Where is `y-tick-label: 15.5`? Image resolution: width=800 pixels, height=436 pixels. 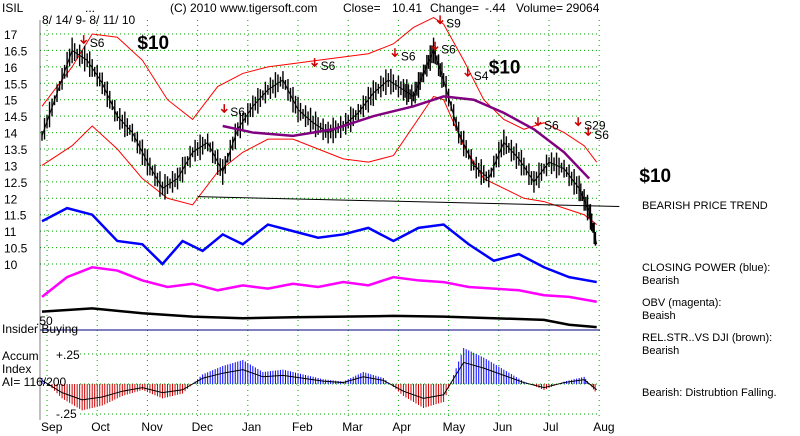 y-tick-label: 15.5 is located at coordinates (16, 84).